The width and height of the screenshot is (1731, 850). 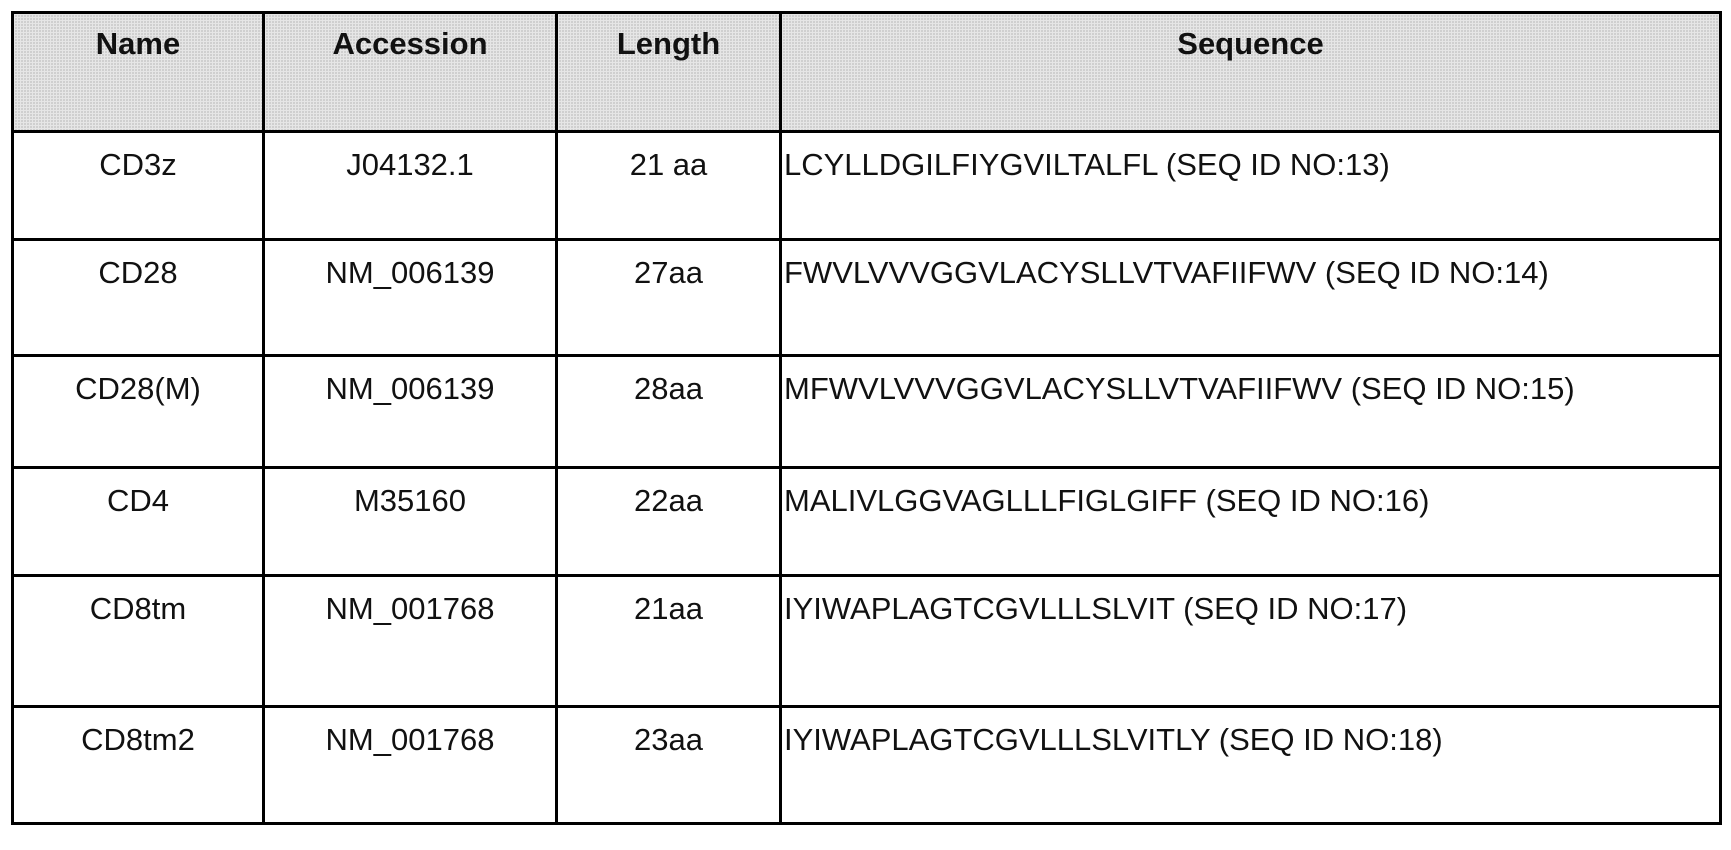 I want to click on header-row: NameAccessionLengthSequence, so click(x=867, y=72).